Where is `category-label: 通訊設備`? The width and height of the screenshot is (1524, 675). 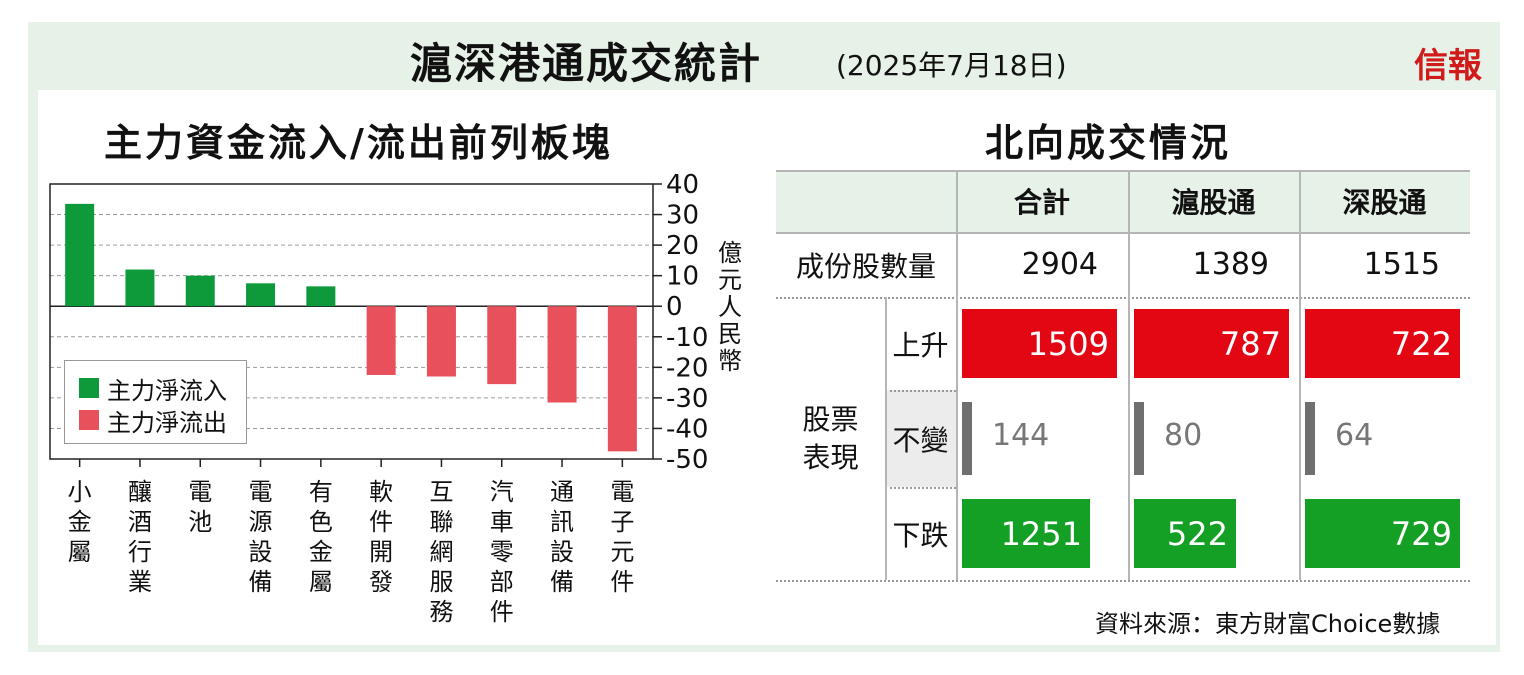 category-label: 通訊設備 is located at coordinates (562, 537).